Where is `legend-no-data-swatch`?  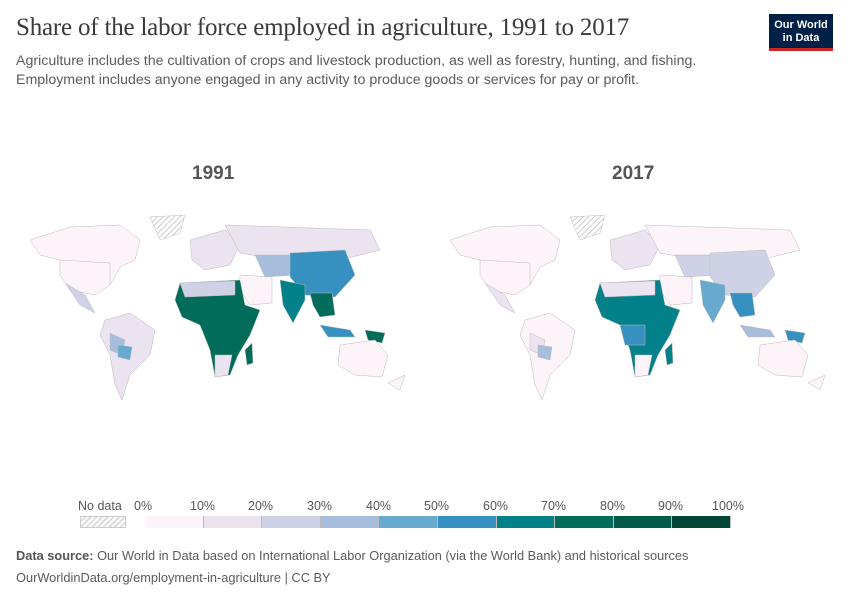 legend-no-data-swatch is located at coordinates (103, 522).